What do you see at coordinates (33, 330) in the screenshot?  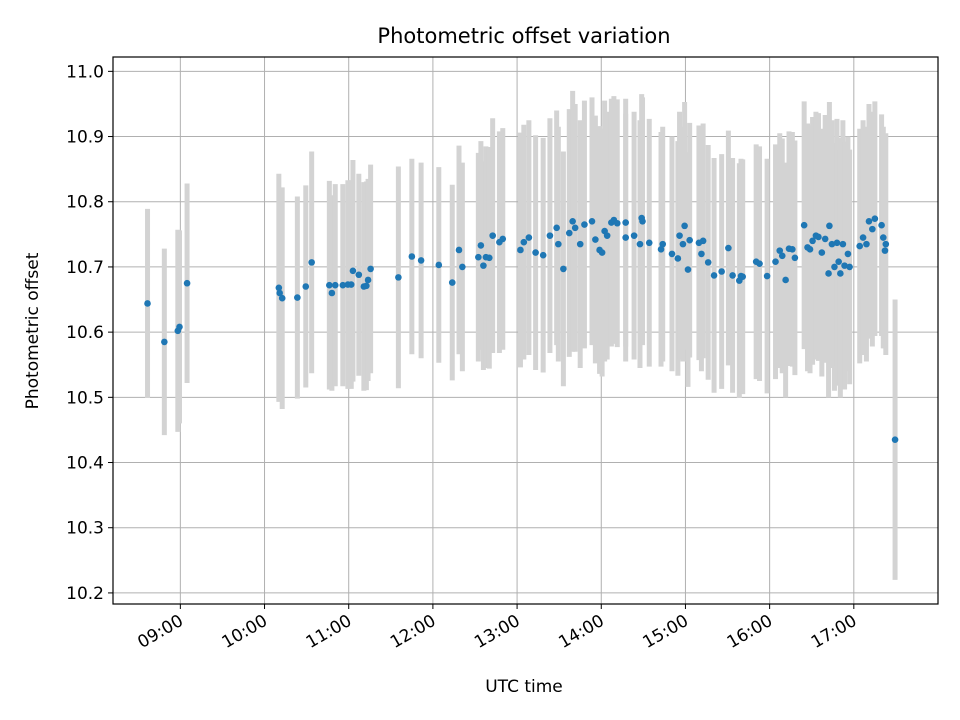 I see `y-axis-title: Photometric offset` at bounding box center [33, 330].